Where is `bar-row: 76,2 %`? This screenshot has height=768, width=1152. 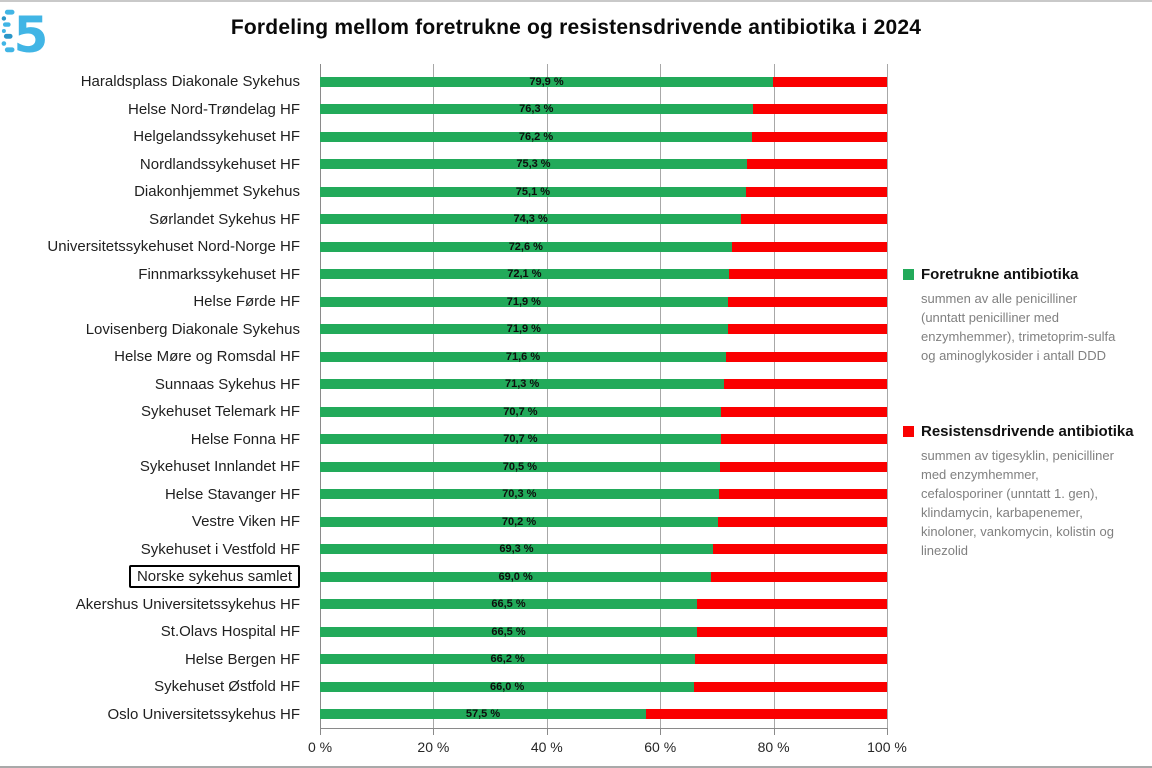
bar-row: 76,2 % is located at coordinates (603, 137).